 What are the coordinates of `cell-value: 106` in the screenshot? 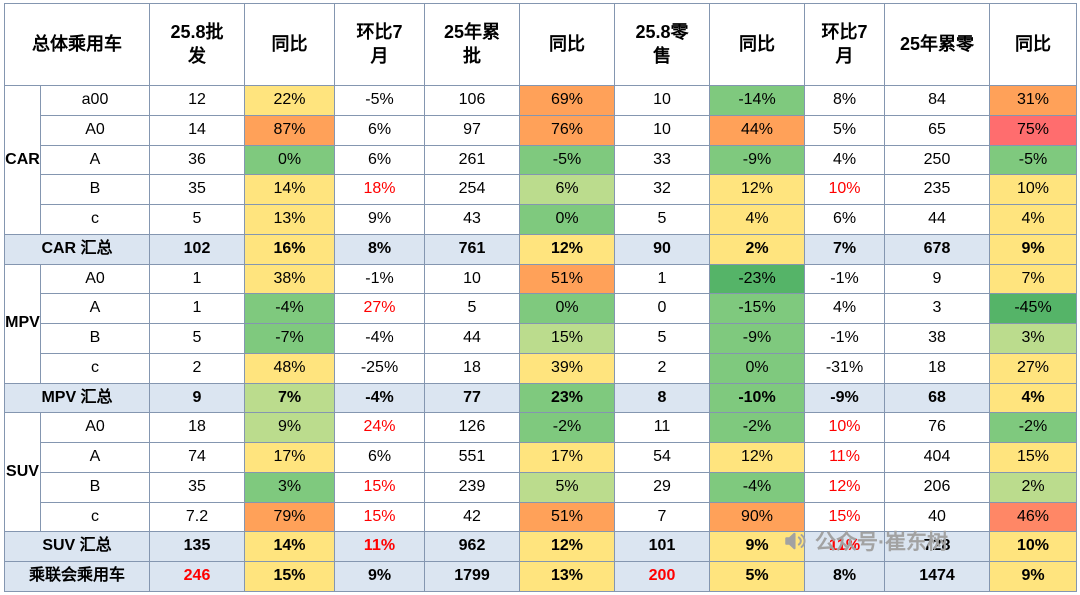 It's located at (472, 100).